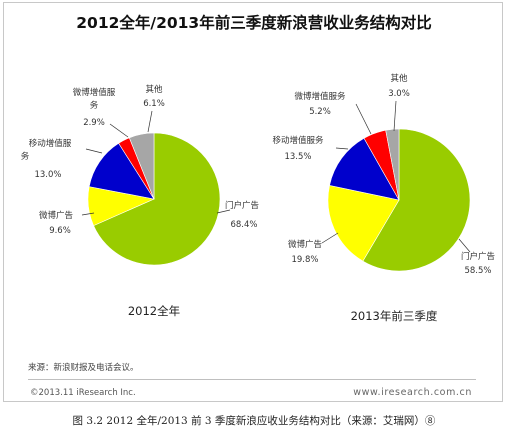  I want to click on chart-title: 2012全年/2013年前三季度新浪营收业务结构对比, so click(254, 23).